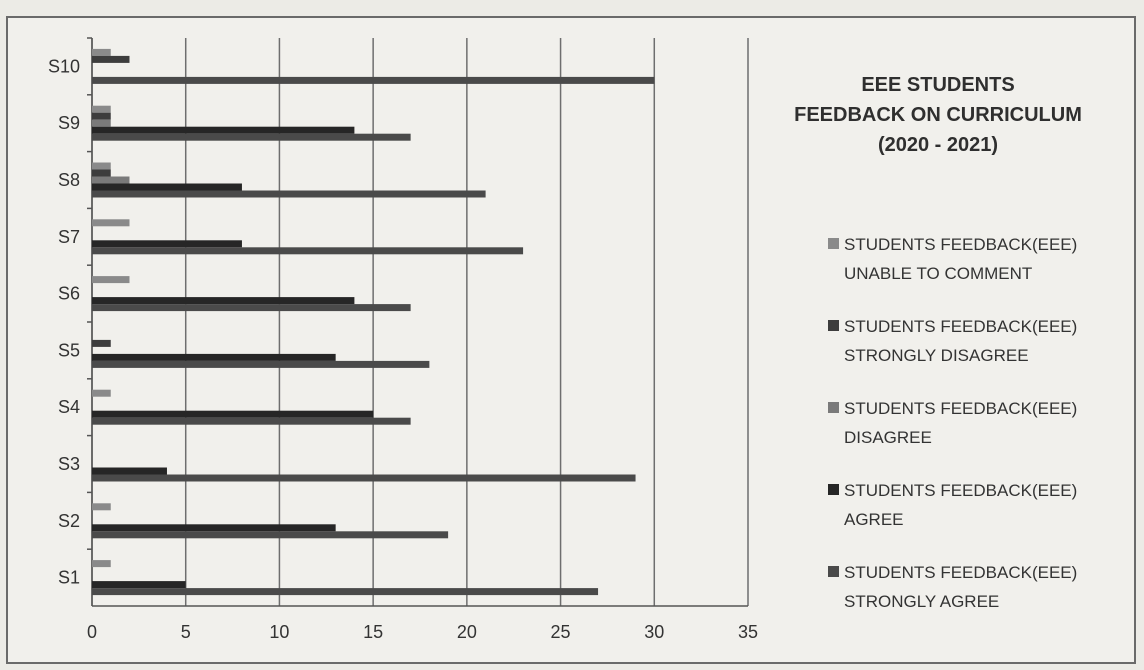 This screenshot has height=670, width=1144. What do you see at coordinates (373, 632) in the screenshot?
I see `x-tick-label: 15` at bounding box center [373, 632].